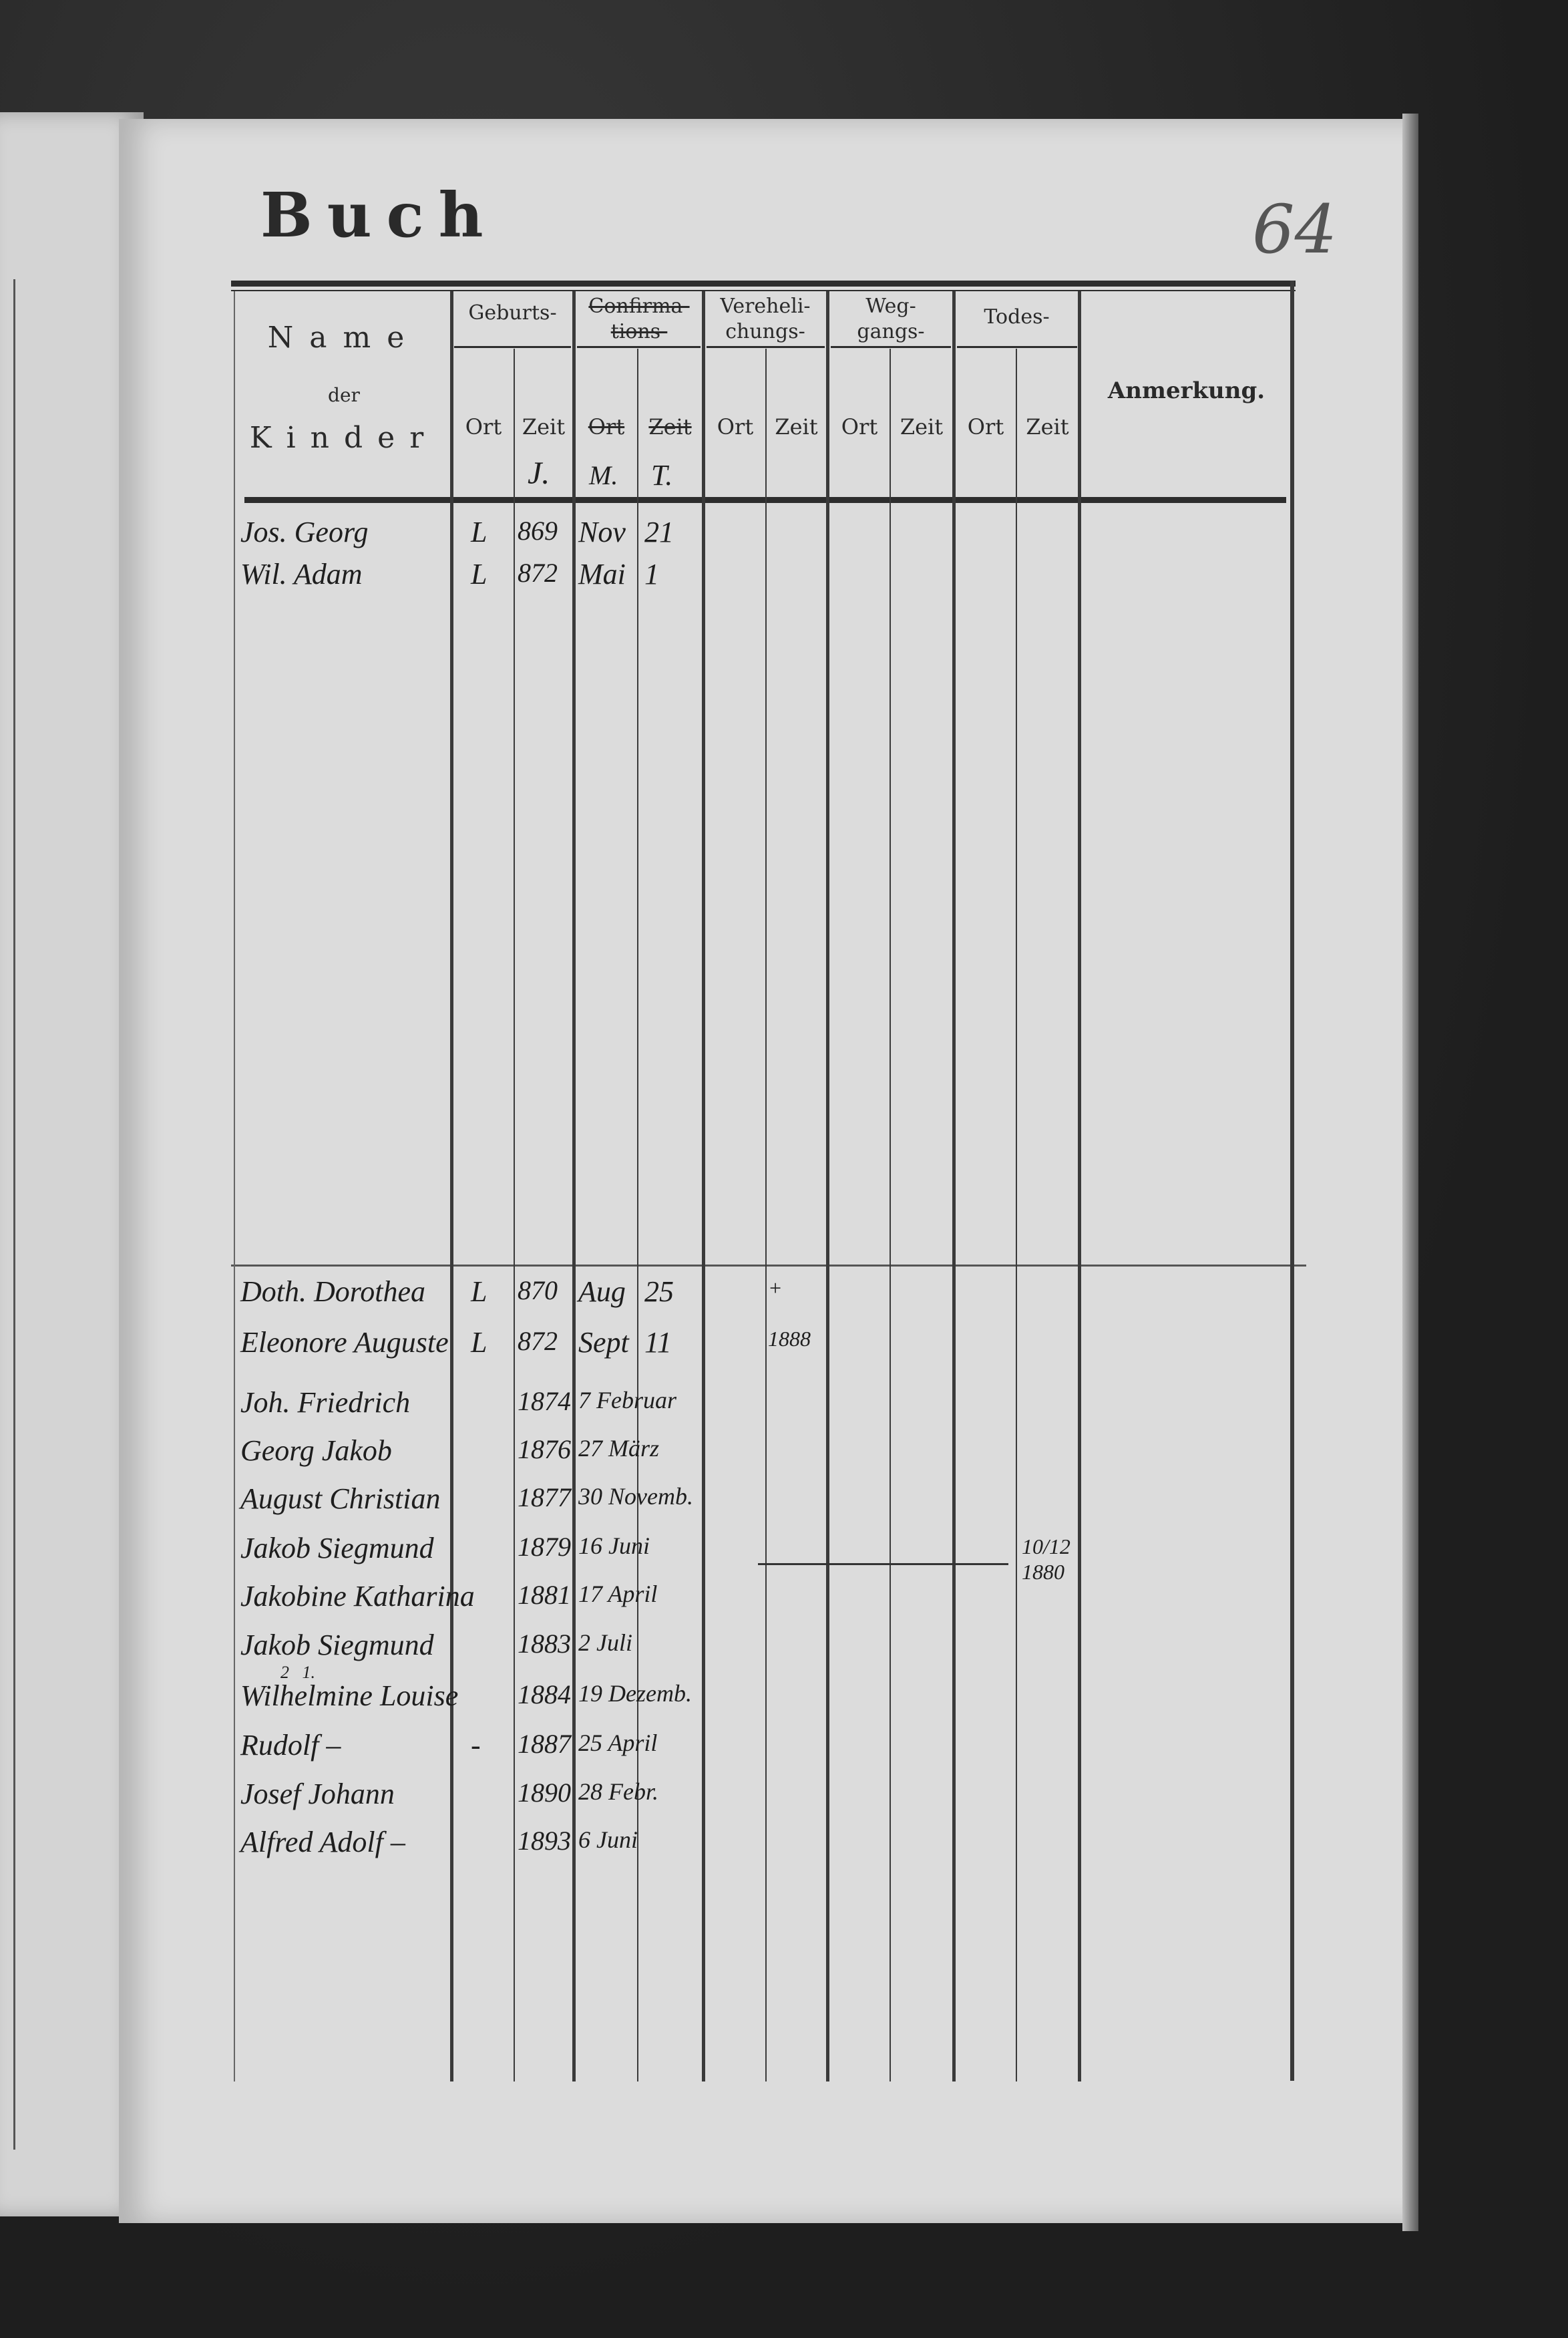 Image resolution: width=1568 pixels, height=2338 pixels. I want to click on cell-conf-a: Mai, so click(602, 574).